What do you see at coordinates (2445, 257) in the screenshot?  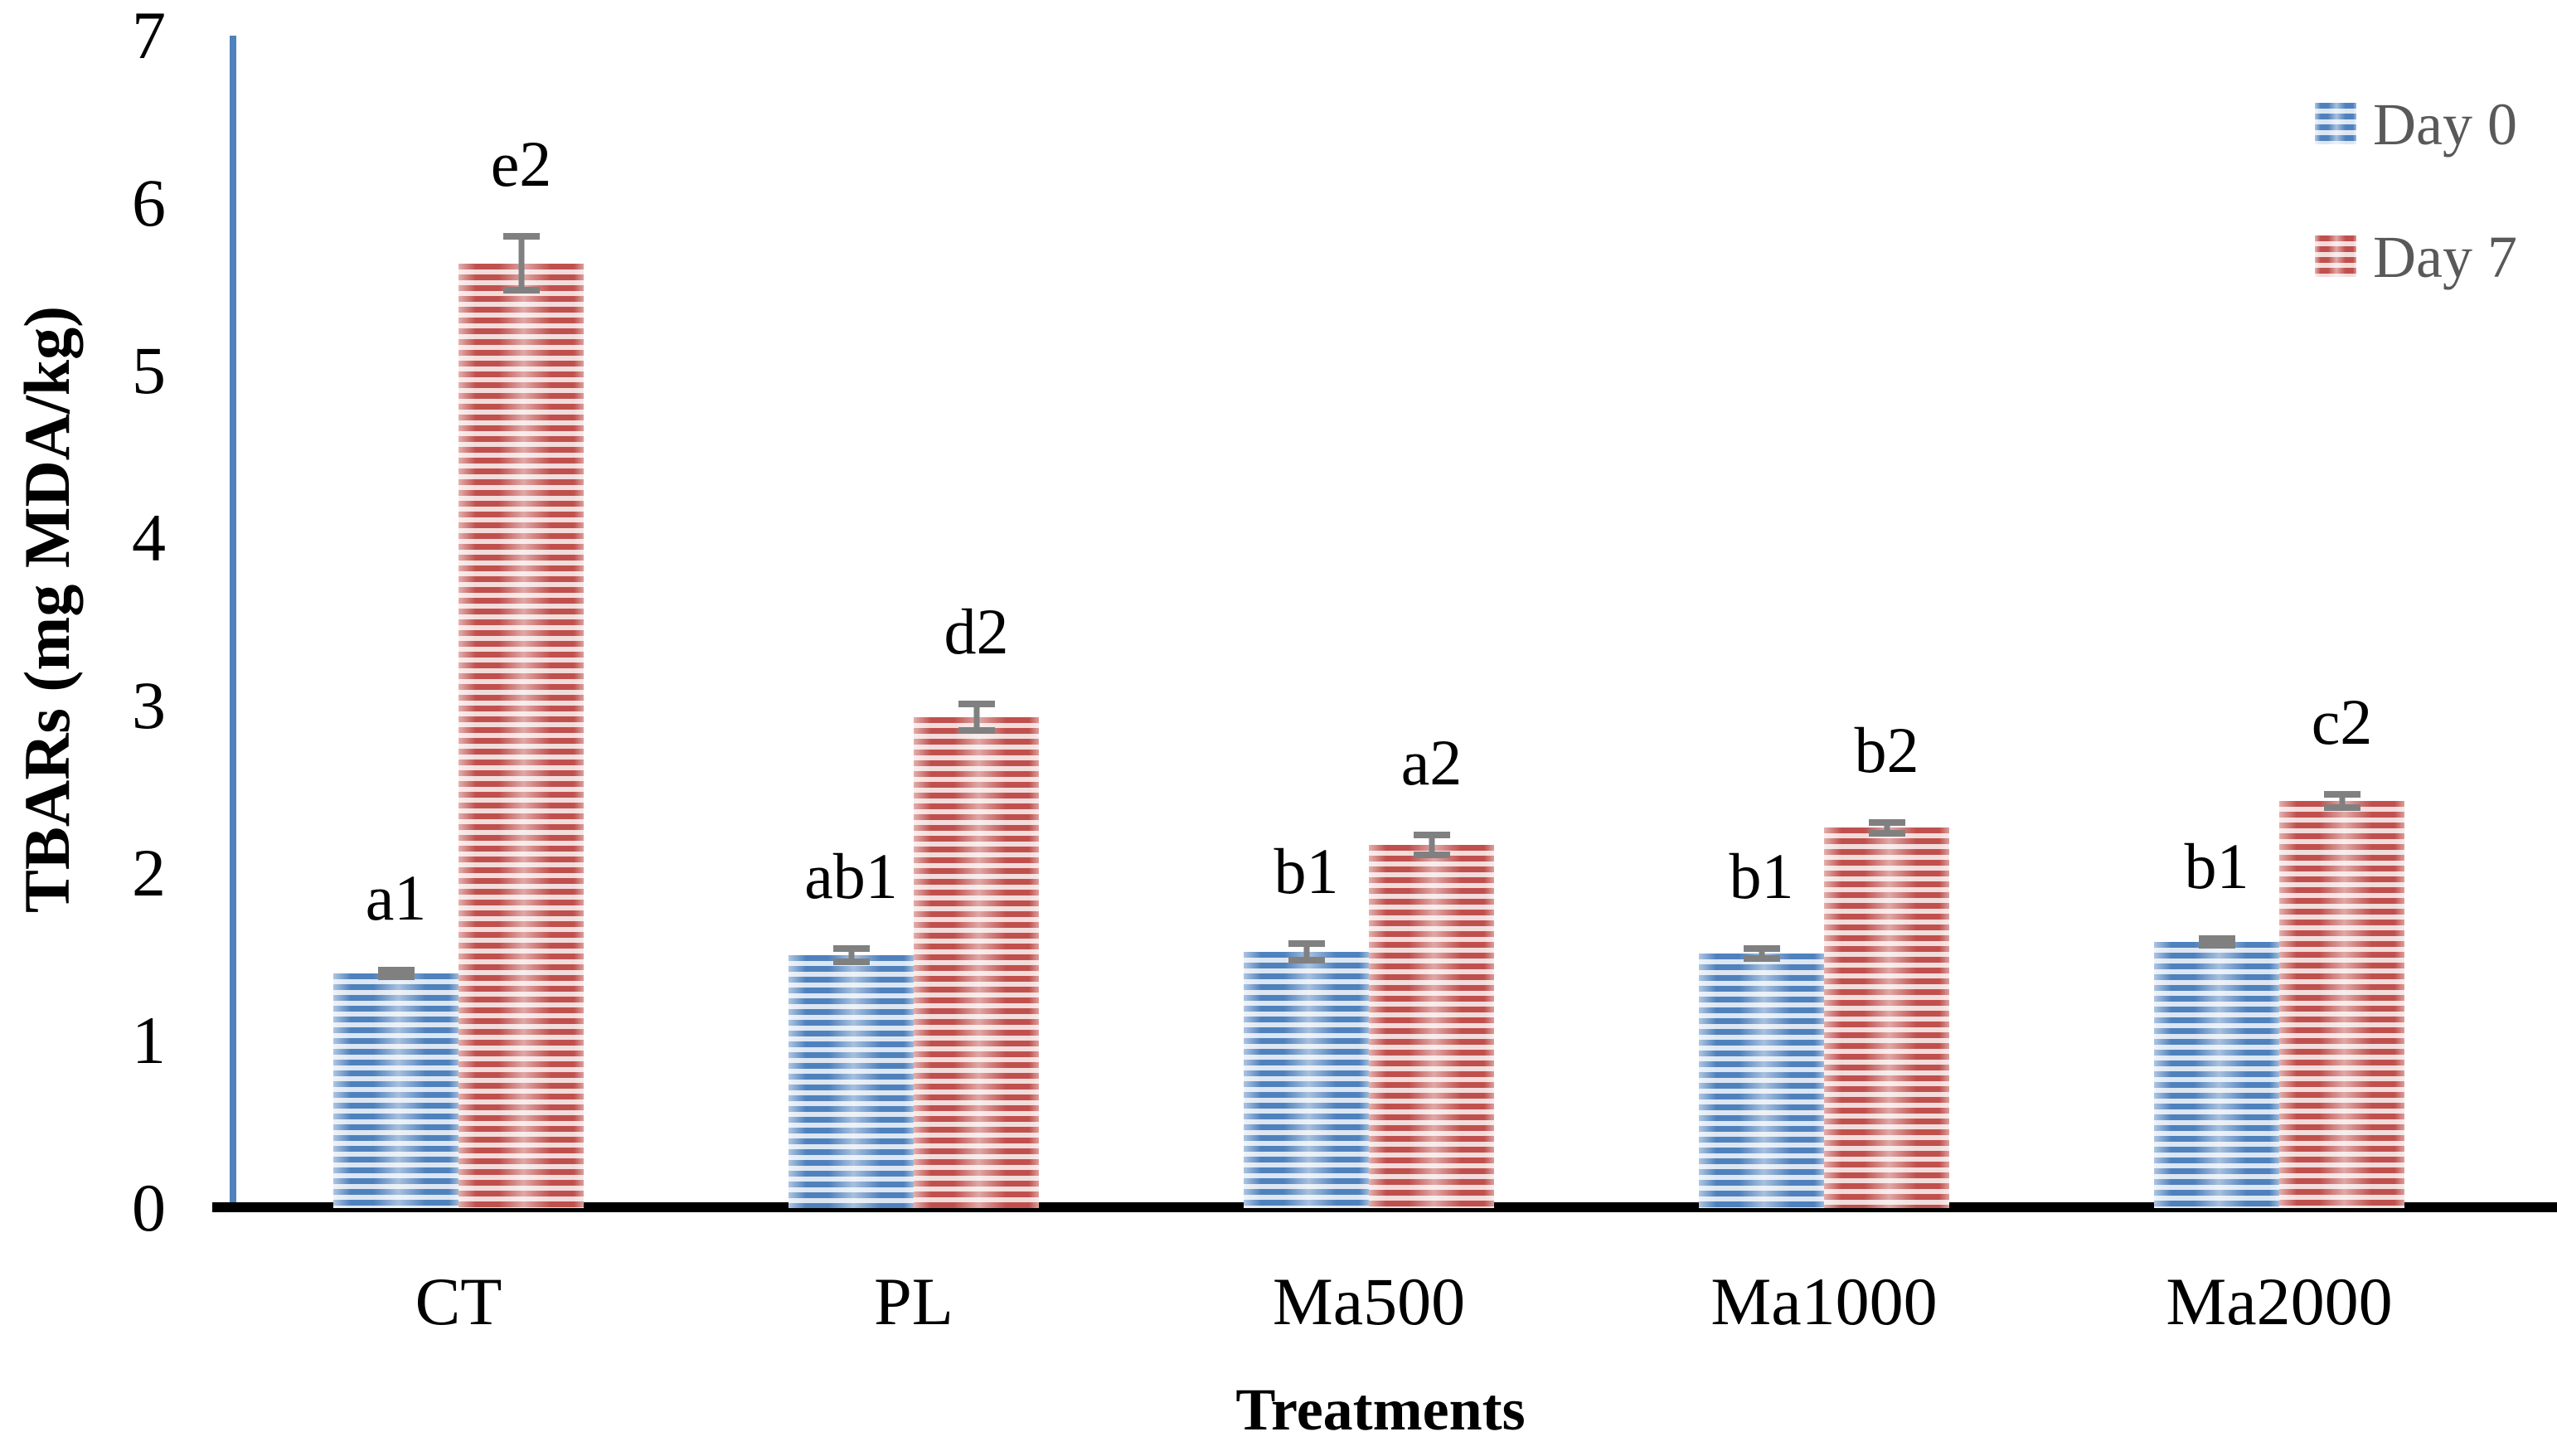 I see `legend-label-day7: Day 7` at bounding box center [2445, 257].